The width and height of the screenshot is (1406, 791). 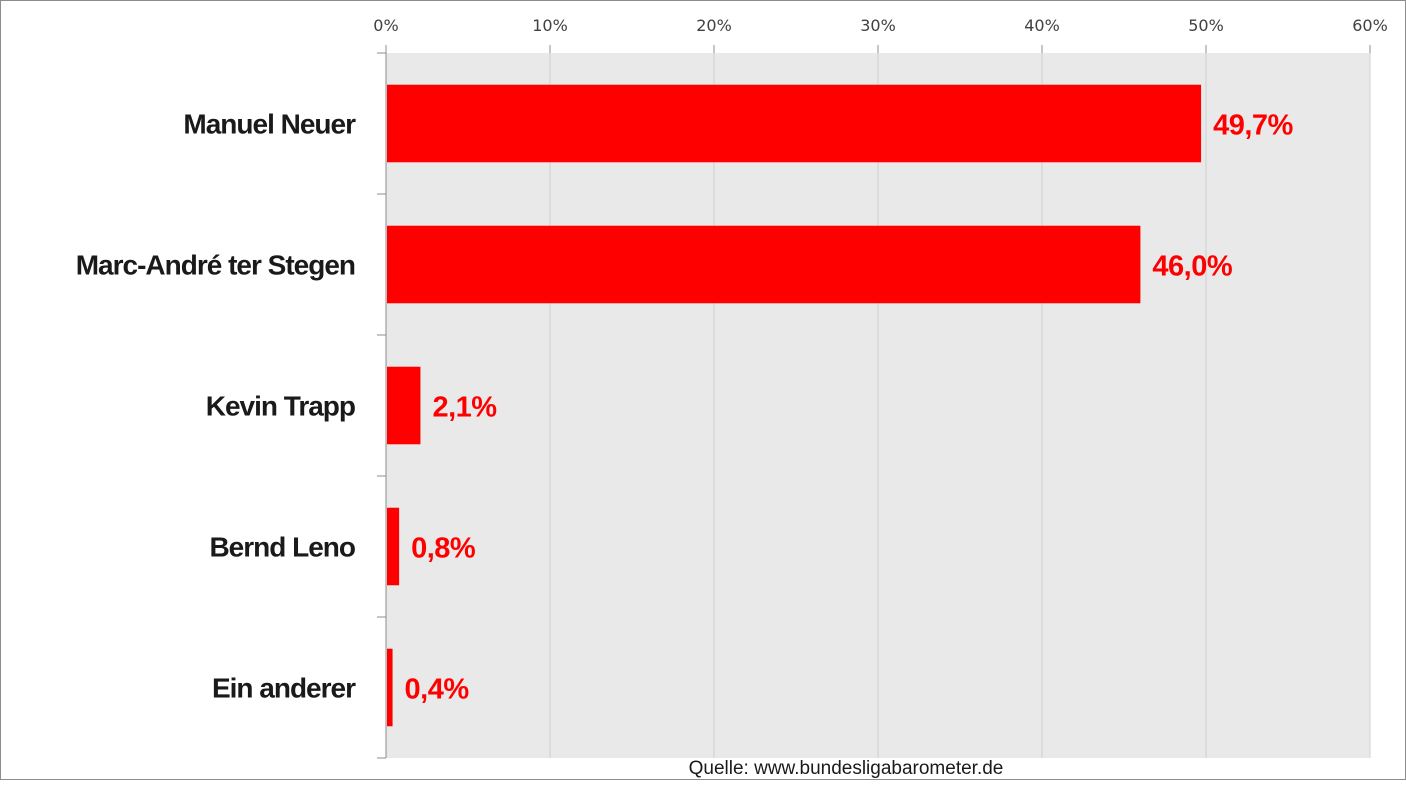 I want to click on category-label: Bernd Leno, so click(x=282, y=547).